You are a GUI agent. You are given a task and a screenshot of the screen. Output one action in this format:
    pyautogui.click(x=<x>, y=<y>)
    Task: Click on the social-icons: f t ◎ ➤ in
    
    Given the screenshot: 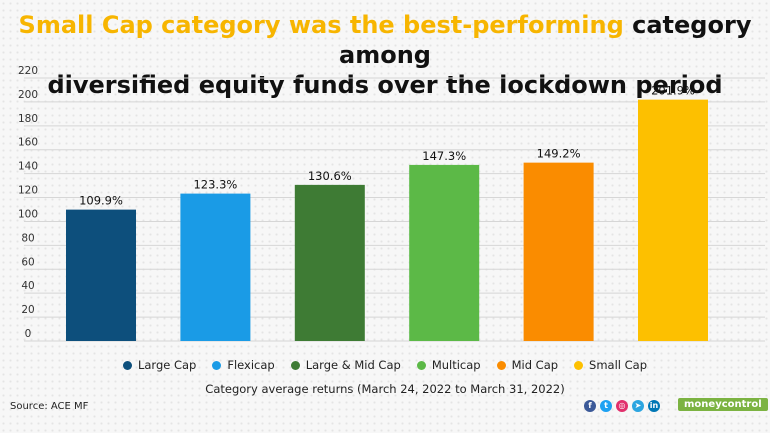 What is the action you would take?
    pyautogui.click(x=622, y=406)
    